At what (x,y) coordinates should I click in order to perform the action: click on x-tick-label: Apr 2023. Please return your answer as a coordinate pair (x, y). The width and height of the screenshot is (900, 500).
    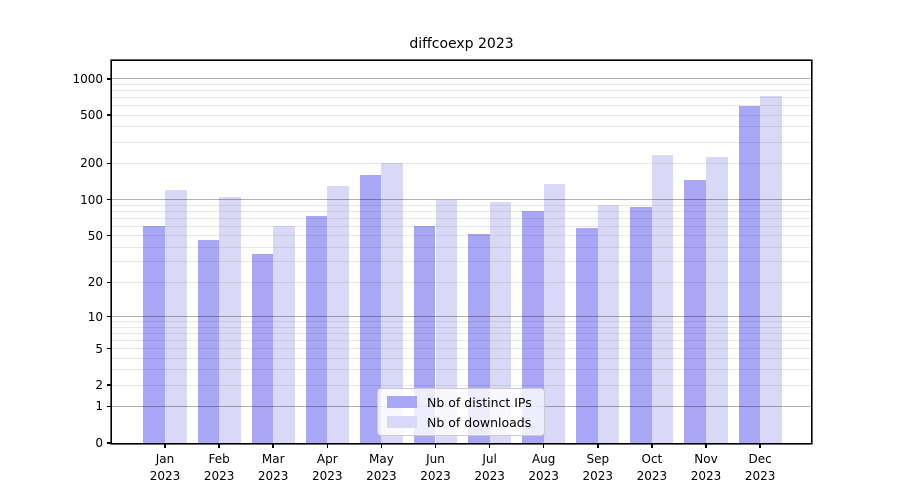
    Looking at the image, I should click on (327, 467).